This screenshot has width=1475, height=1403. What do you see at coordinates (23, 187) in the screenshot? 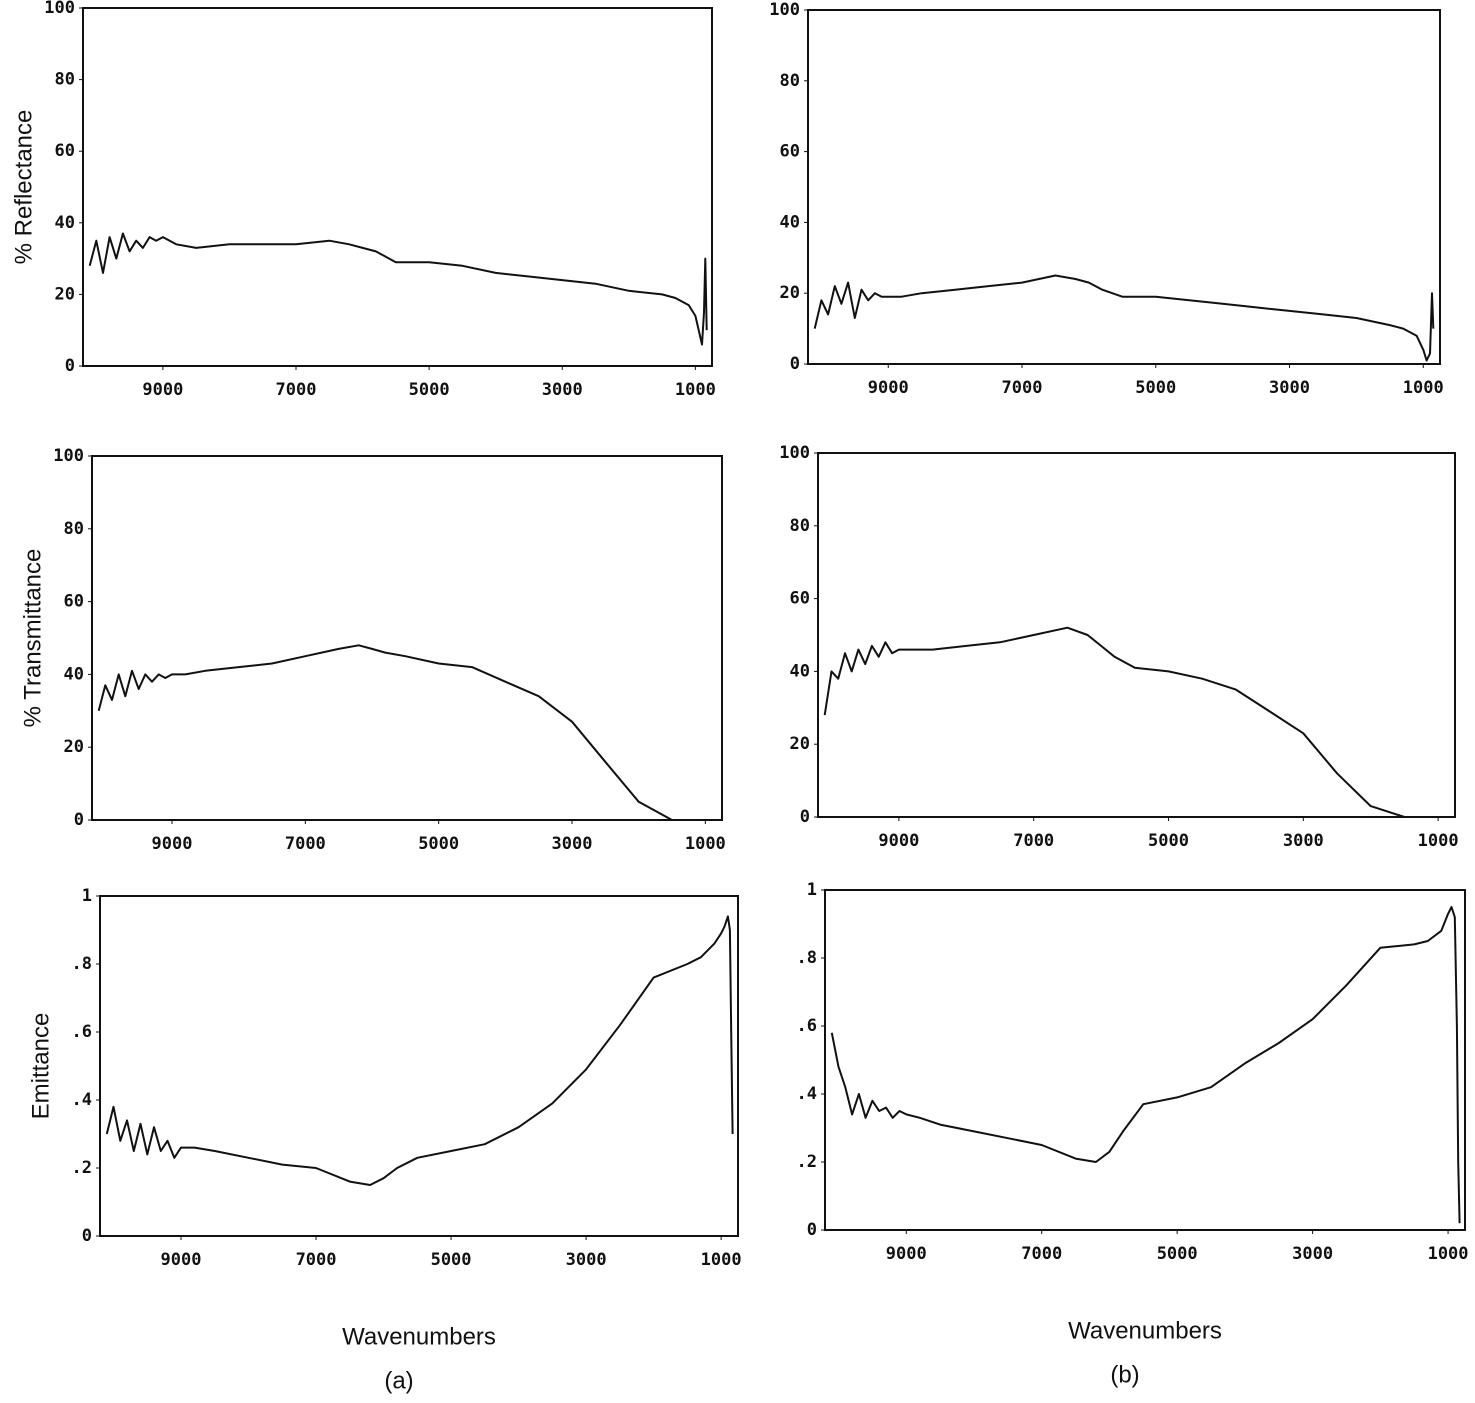
I see `y-axis-label: % Reflectance` at bounding box center [23, 187].